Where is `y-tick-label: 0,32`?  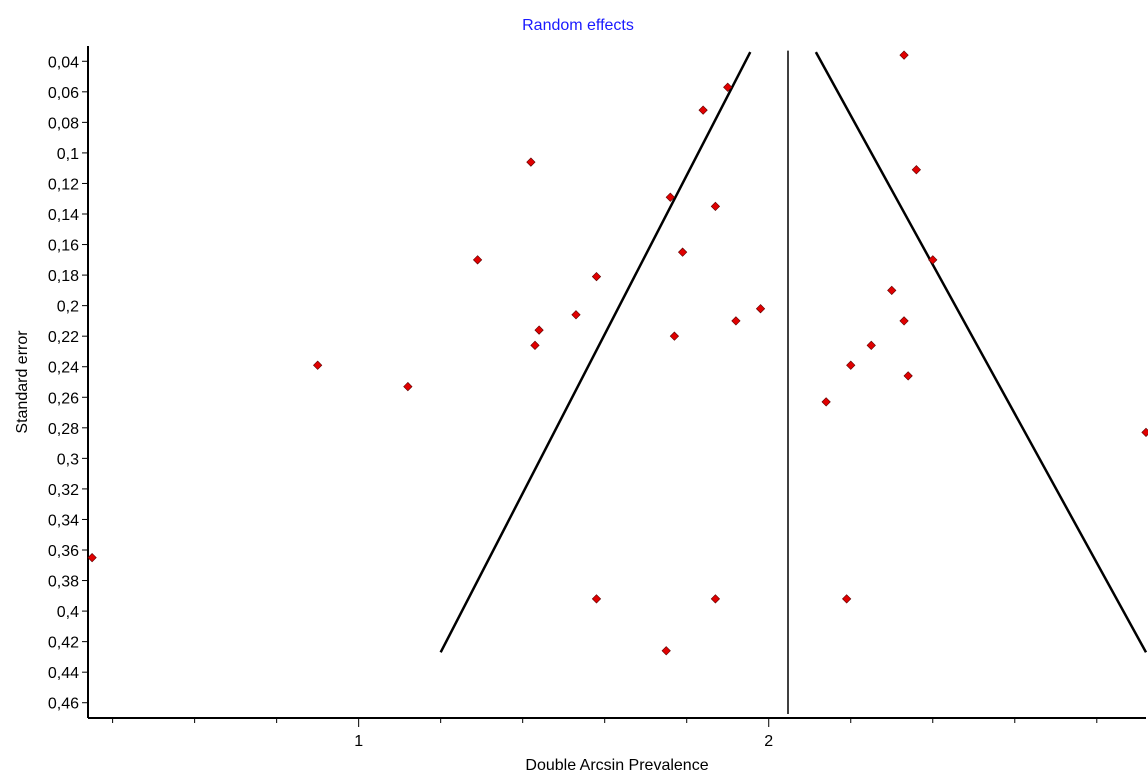
y-tick-label: 0,32 is located at coordinates (63, 490).